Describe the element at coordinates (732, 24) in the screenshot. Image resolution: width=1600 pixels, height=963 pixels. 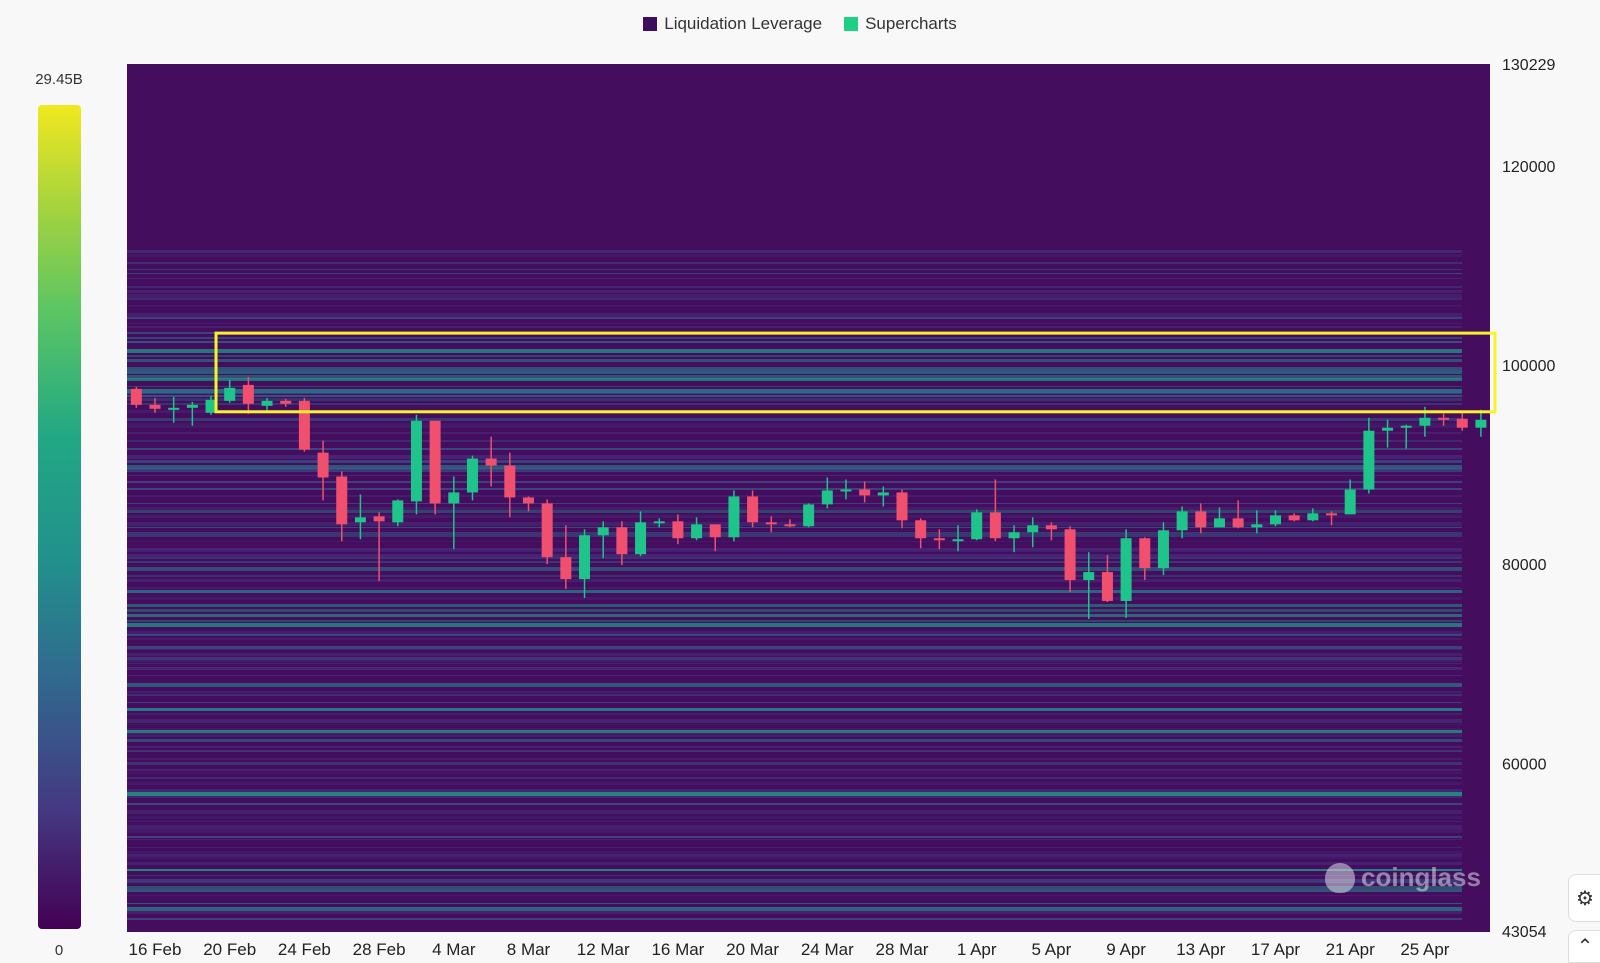
I see `legend-item-liquidation-leverage: Liquidation Leverage` at that location.